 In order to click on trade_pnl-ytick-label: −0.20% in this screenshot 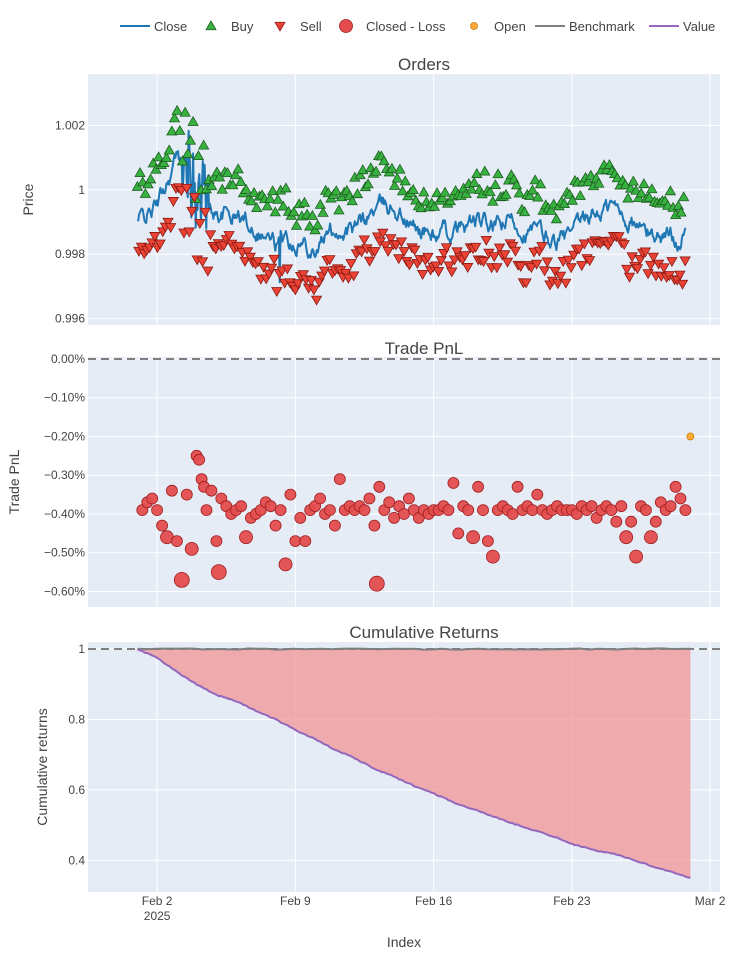, I will do `click(64, 436)`.